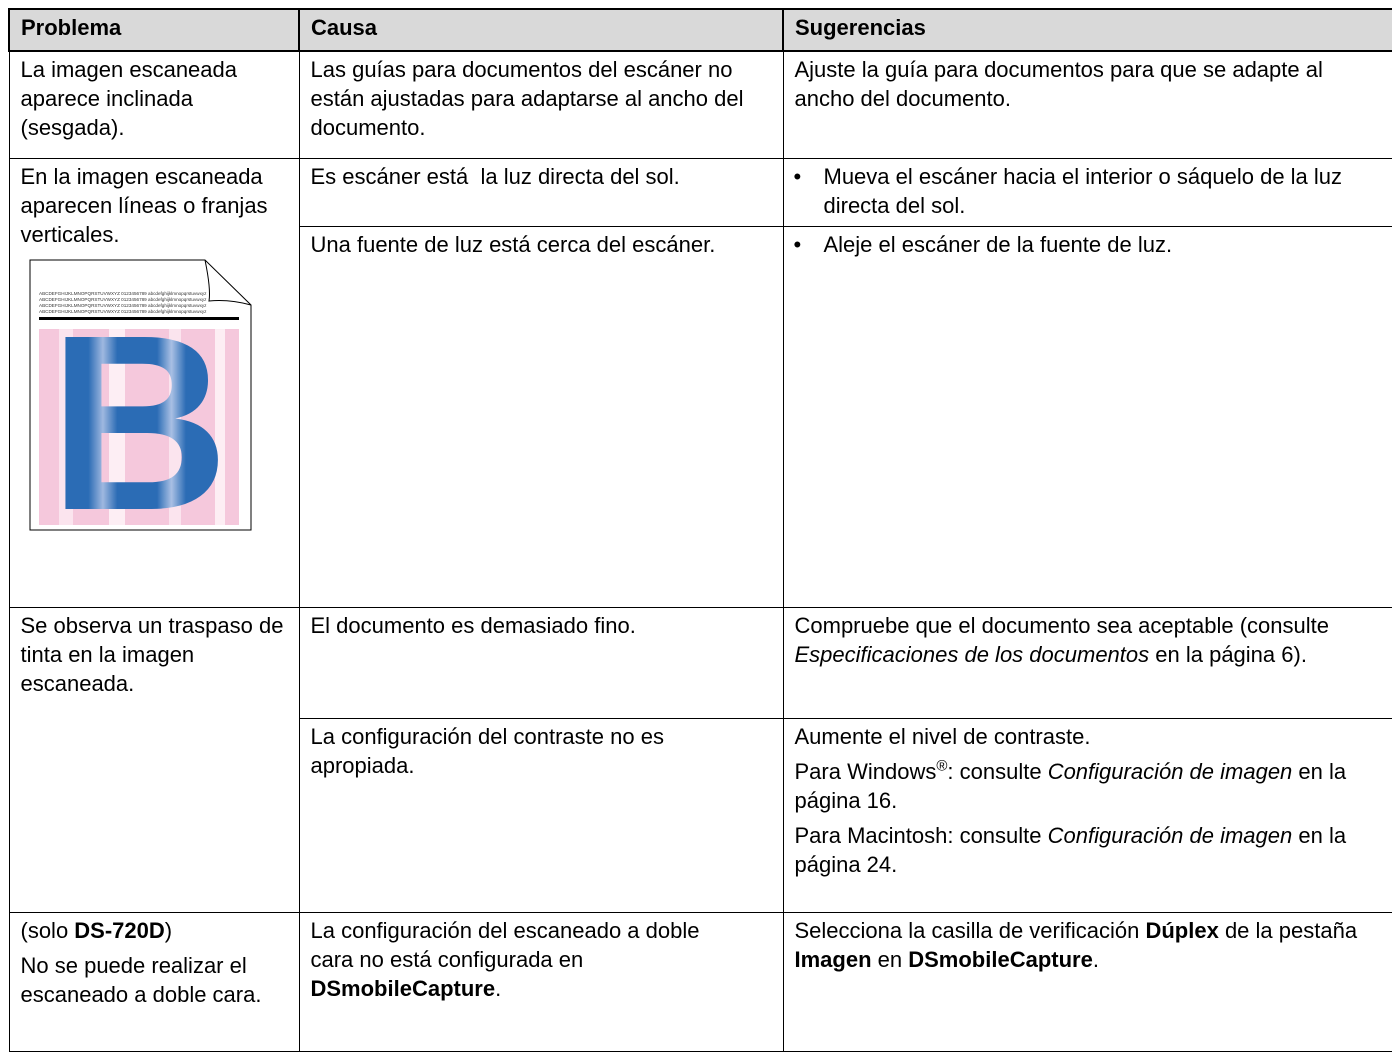  Describe the element at coordinates (138, 407) in the screenshot. I see `illustration-letter: B` at that location.